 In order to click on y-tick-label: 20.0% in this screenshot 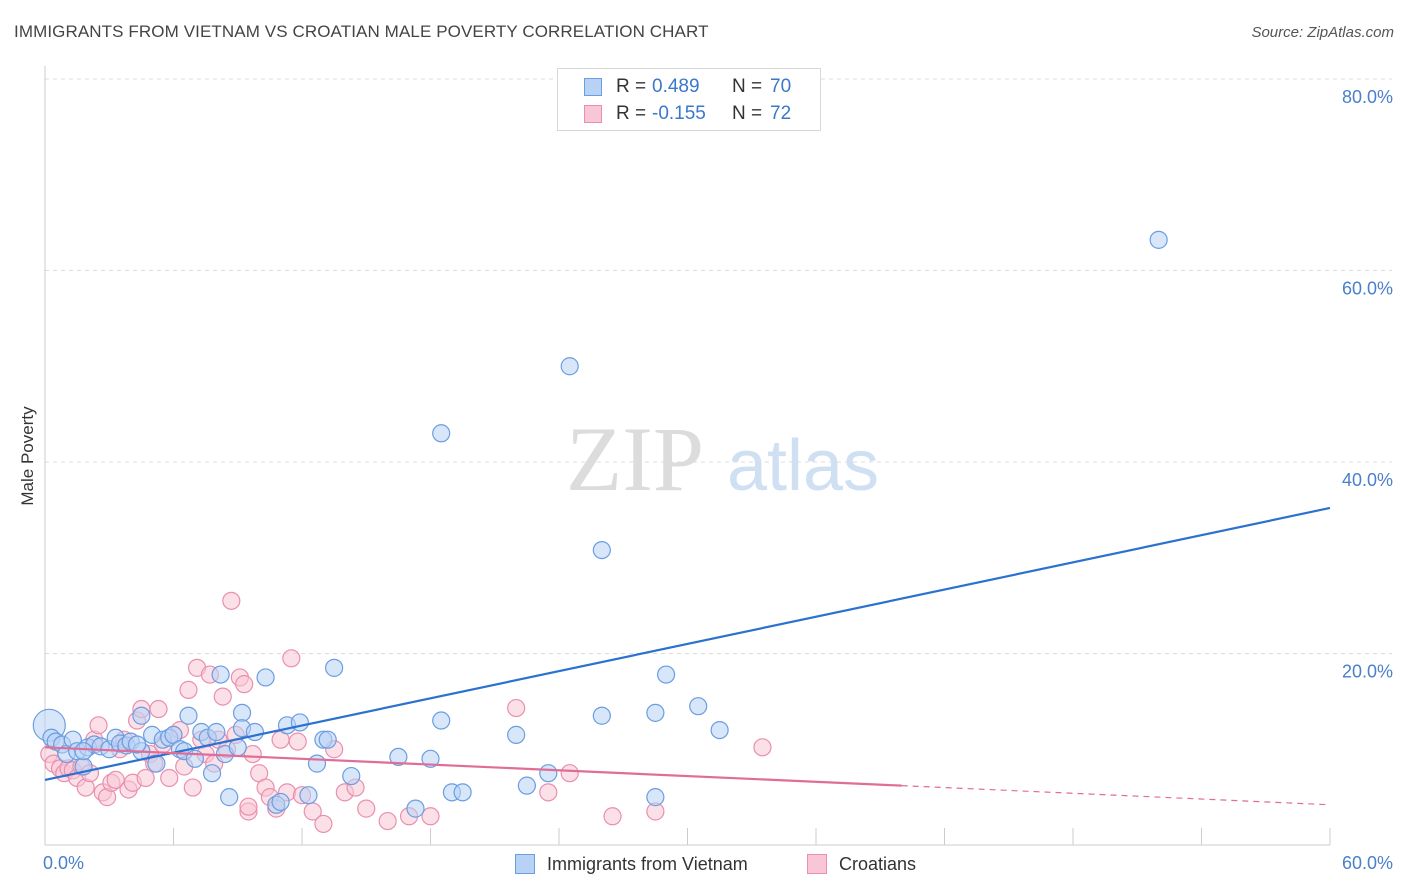, I will do `click(1367, 672)`.